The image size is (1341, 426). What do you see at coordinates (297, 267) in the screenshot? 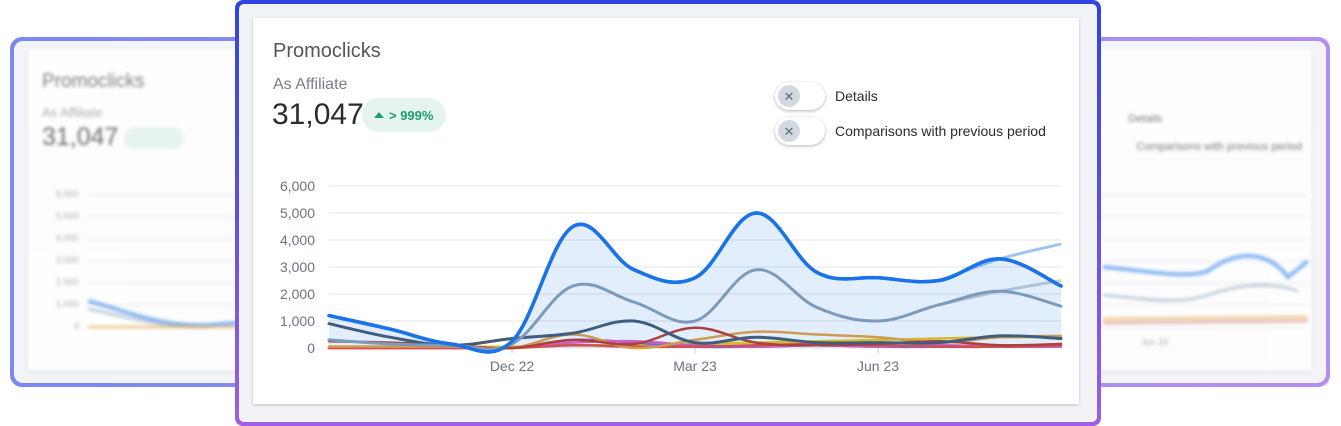
I see `y-tick-label: 3,000` at bounding box center [297, 267].